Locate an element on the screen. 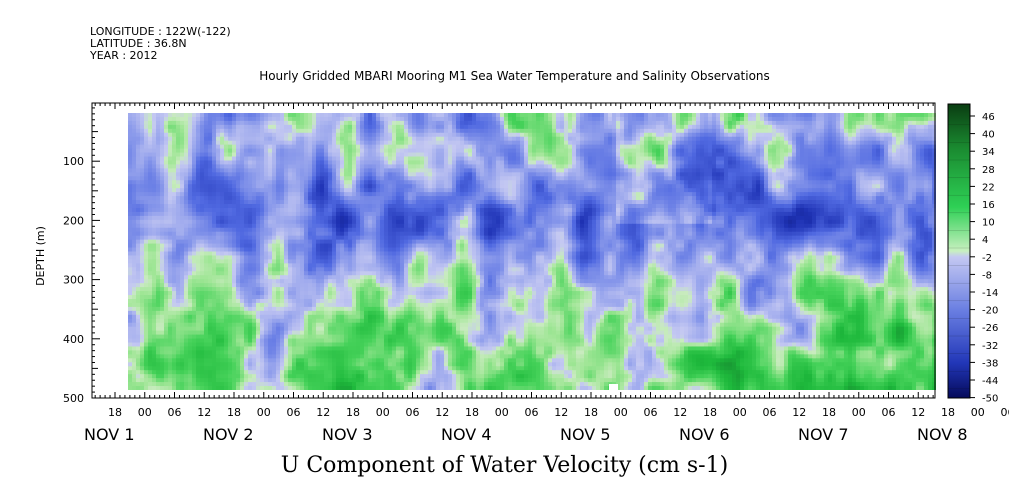 The height and width of the screenshot is (504, 1009). colorbar-label: 22 is located at coordinates (988, 187).